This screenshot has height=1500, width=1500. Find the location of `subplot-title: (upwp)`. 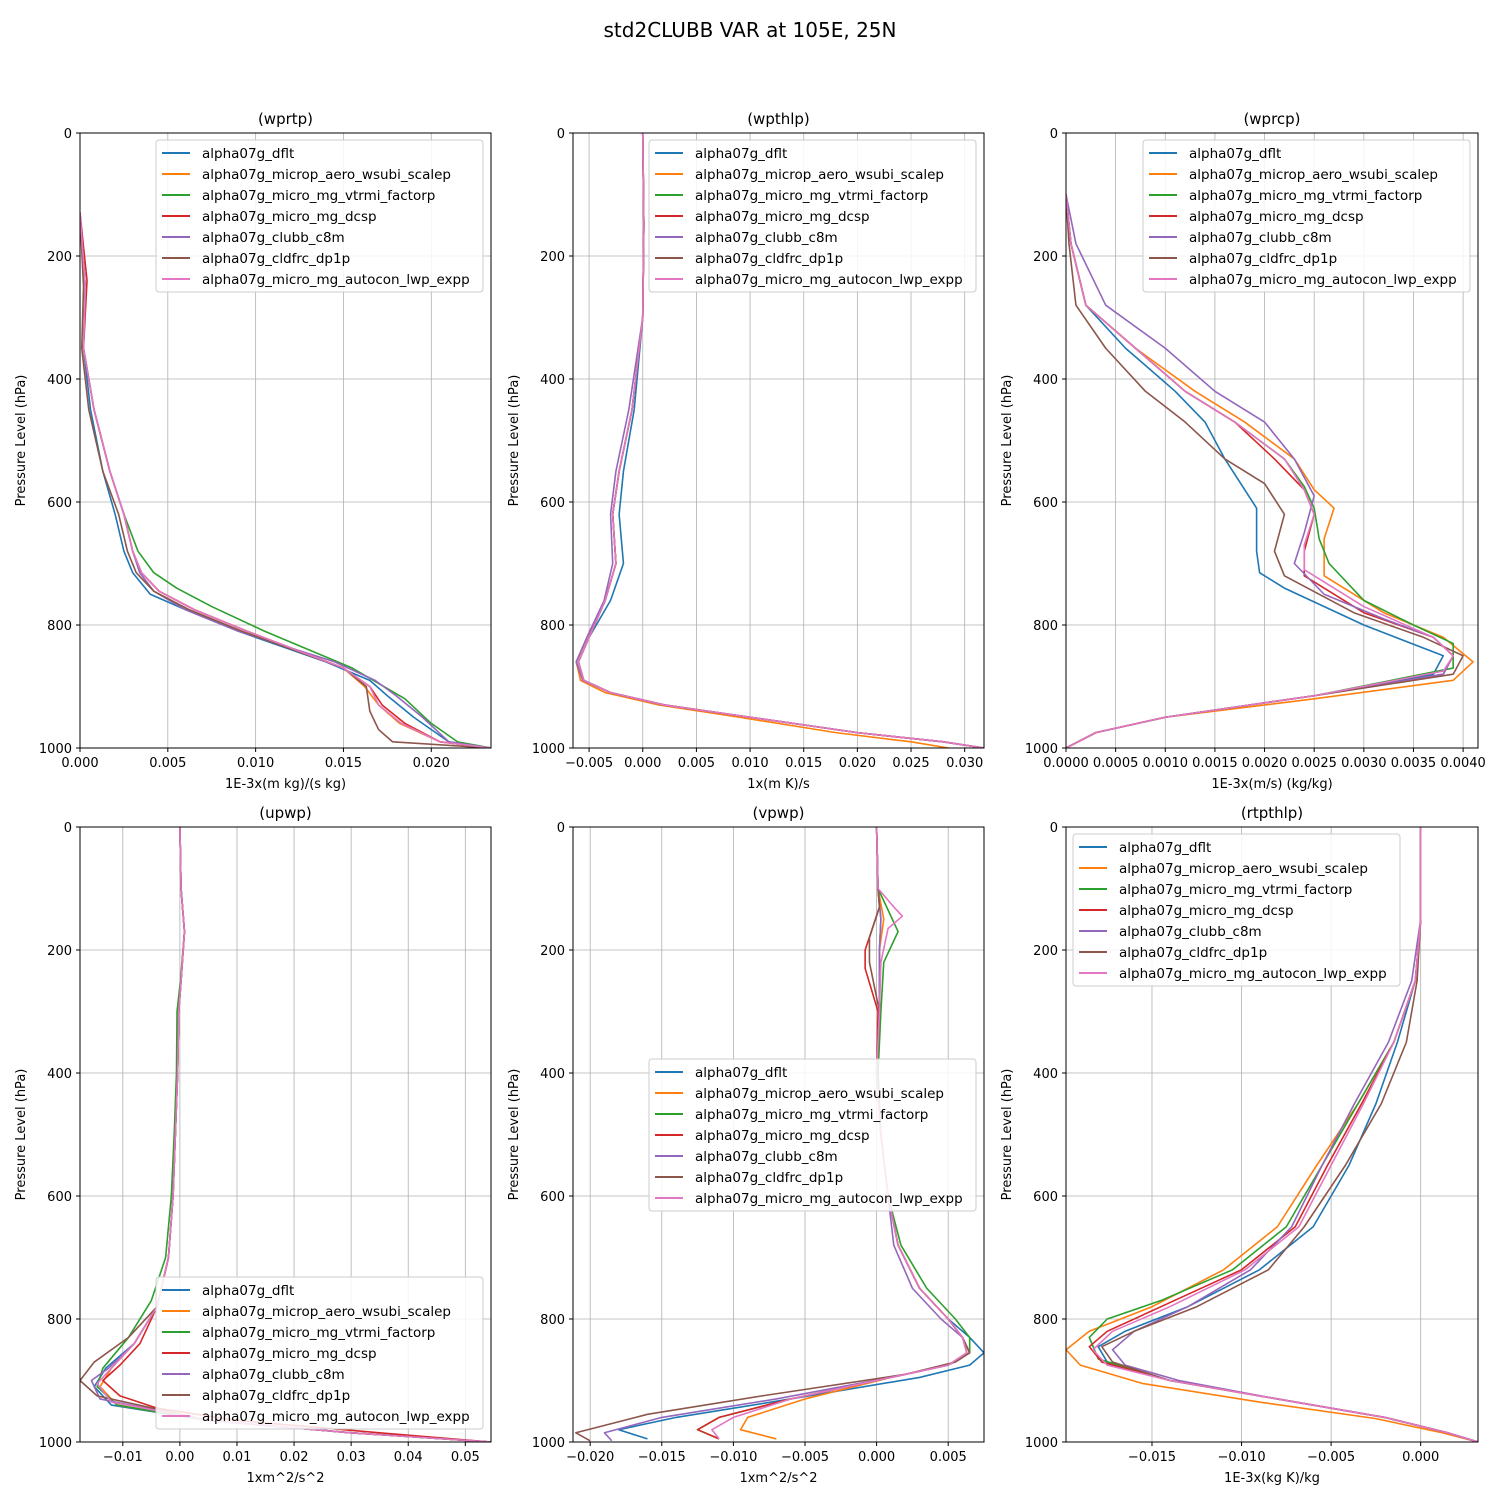

subplot-title: (upwp) is located at coordinates (285, 813).